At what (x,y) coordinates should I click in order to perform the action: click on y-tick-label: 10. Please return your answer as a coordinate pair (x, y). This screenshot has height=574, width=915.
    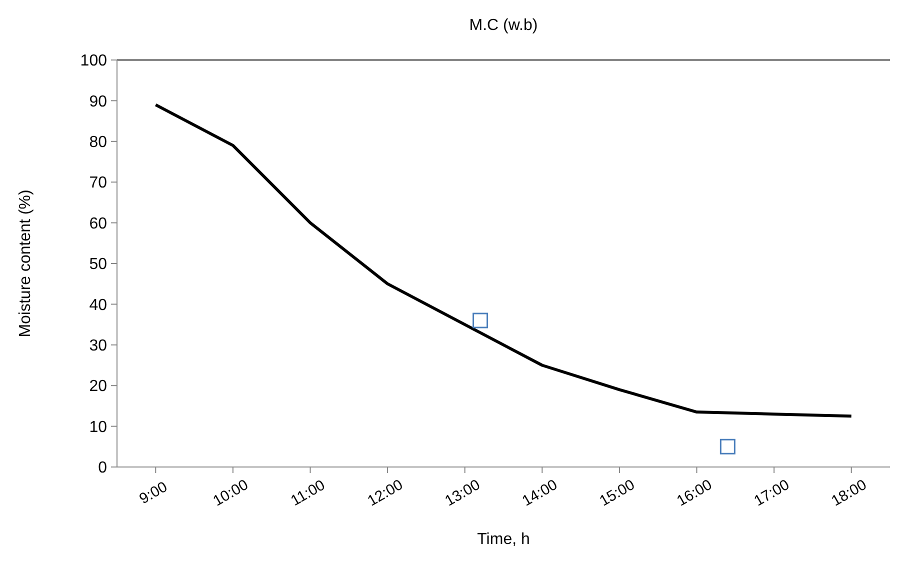
    Looking at the image, I should click on (98, 427).